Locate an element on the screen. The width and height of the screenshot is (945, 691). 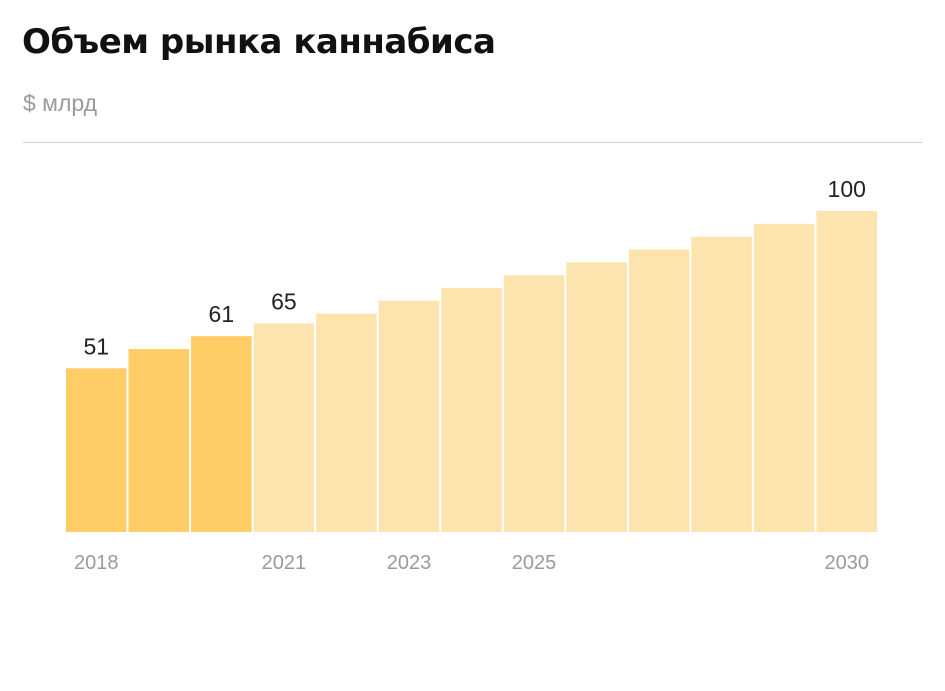
bar-2026 is located at coordinates (596, 397).